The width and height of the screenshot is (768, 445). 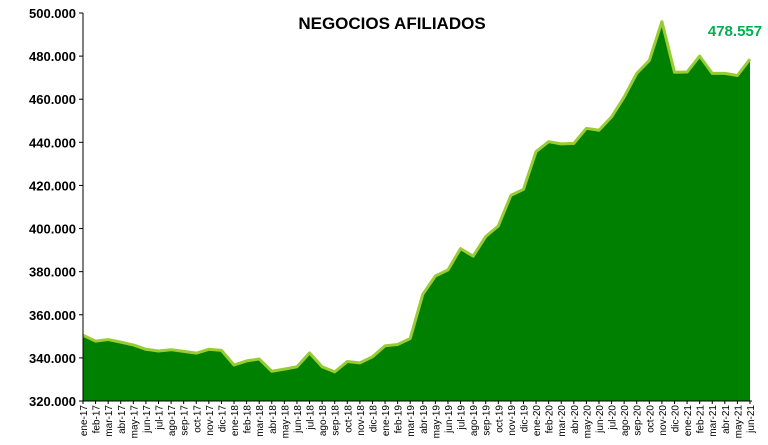 I want to click on x-tick-label: ene-18, so click(x=235, y=421).